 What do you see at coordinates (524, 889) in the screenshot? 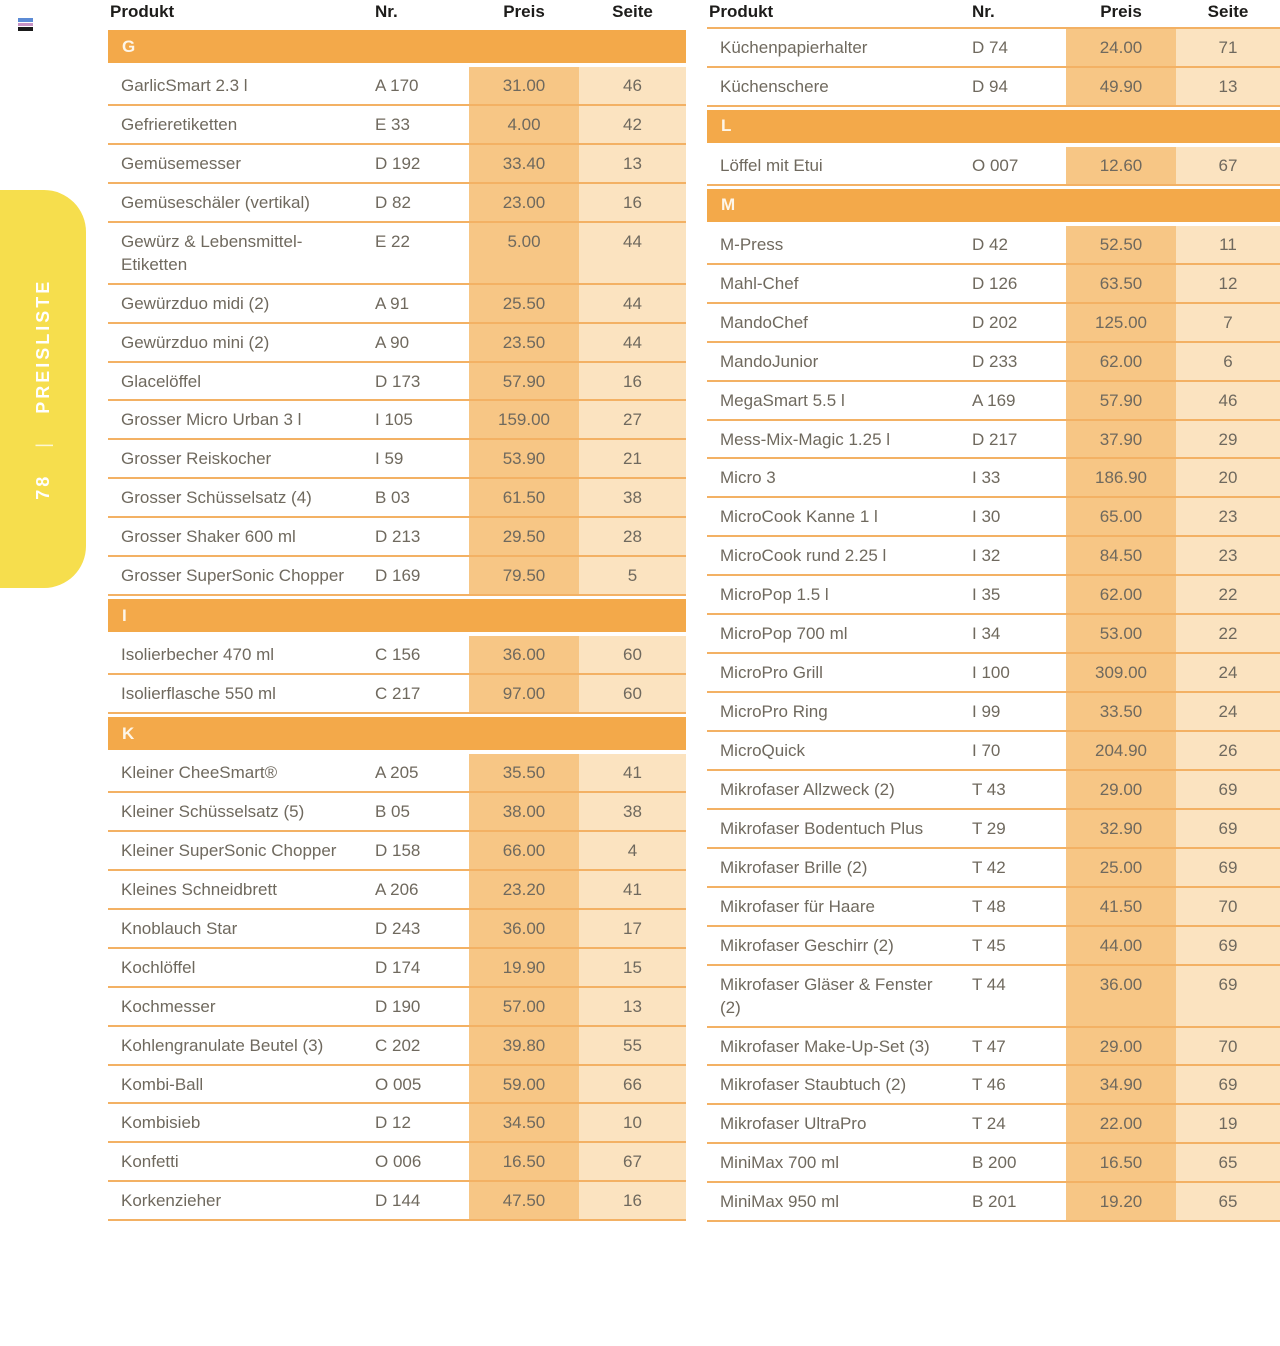
I see `cell-preis: 23.20` at bounding box center [524, 889].